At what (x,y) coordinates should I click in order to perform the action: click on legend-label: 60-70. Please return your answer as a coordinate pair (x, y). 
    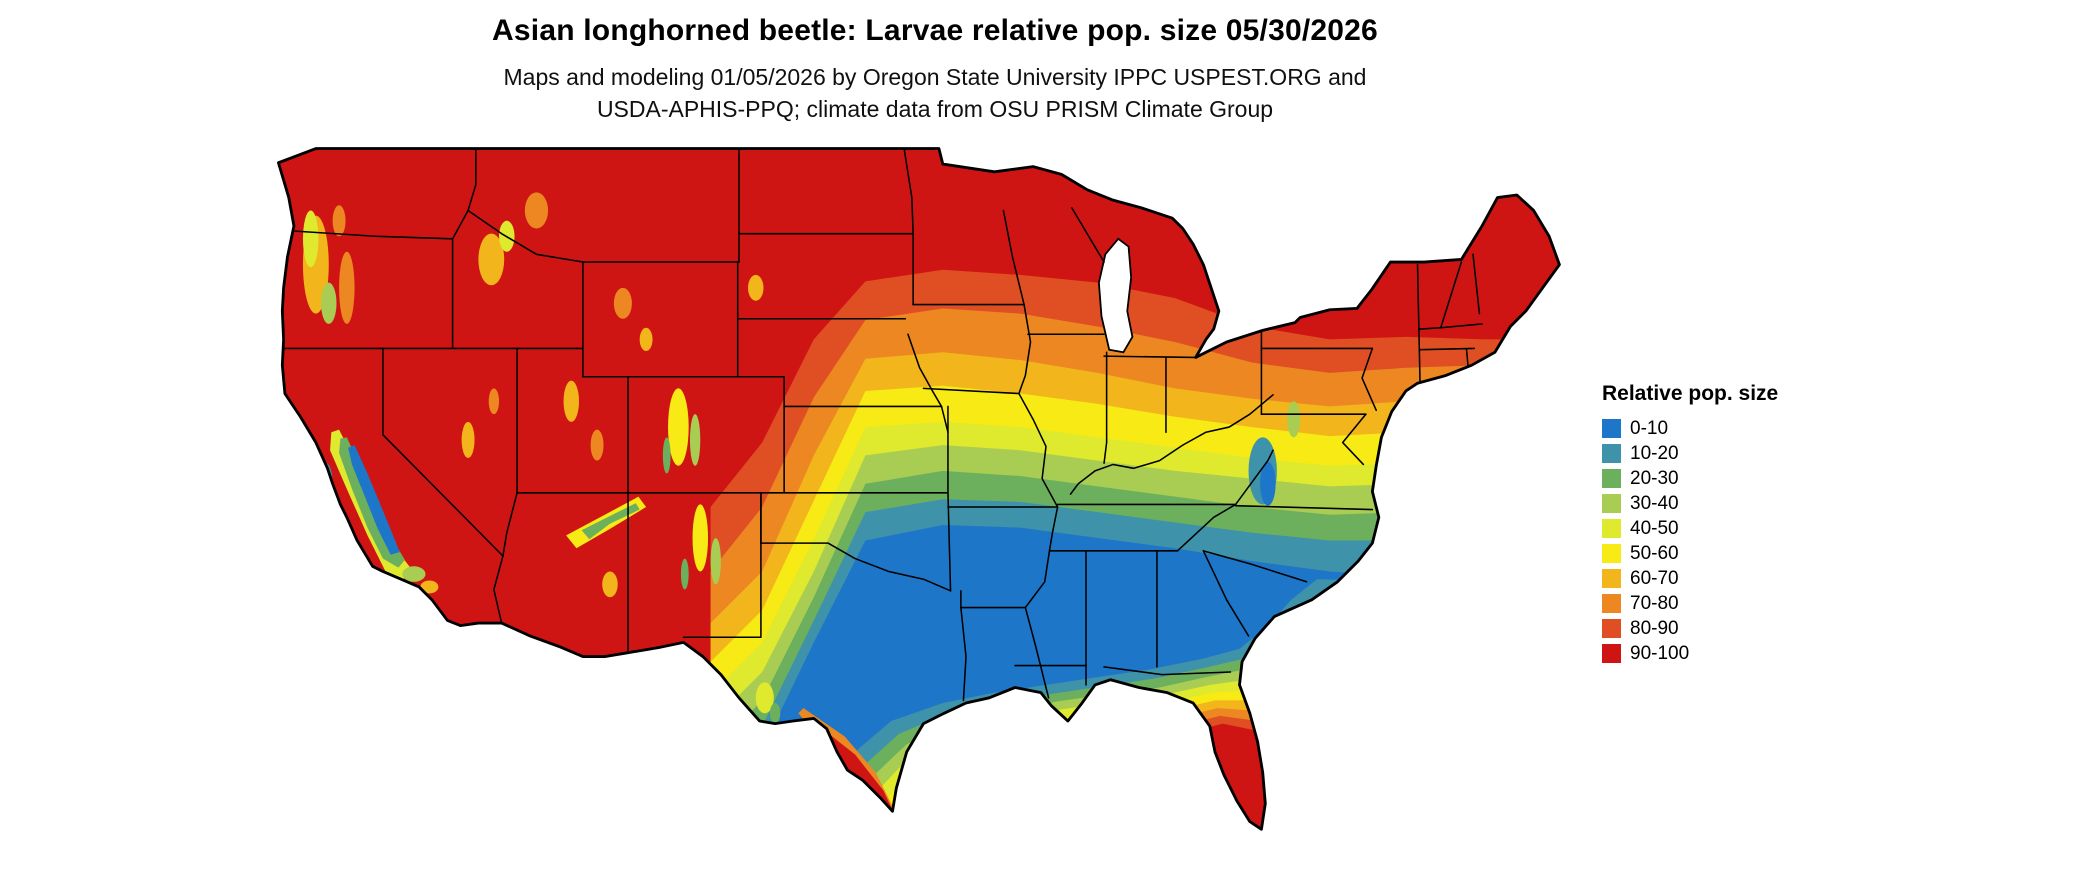
    Looking at the image, I should click on (1654, 578).